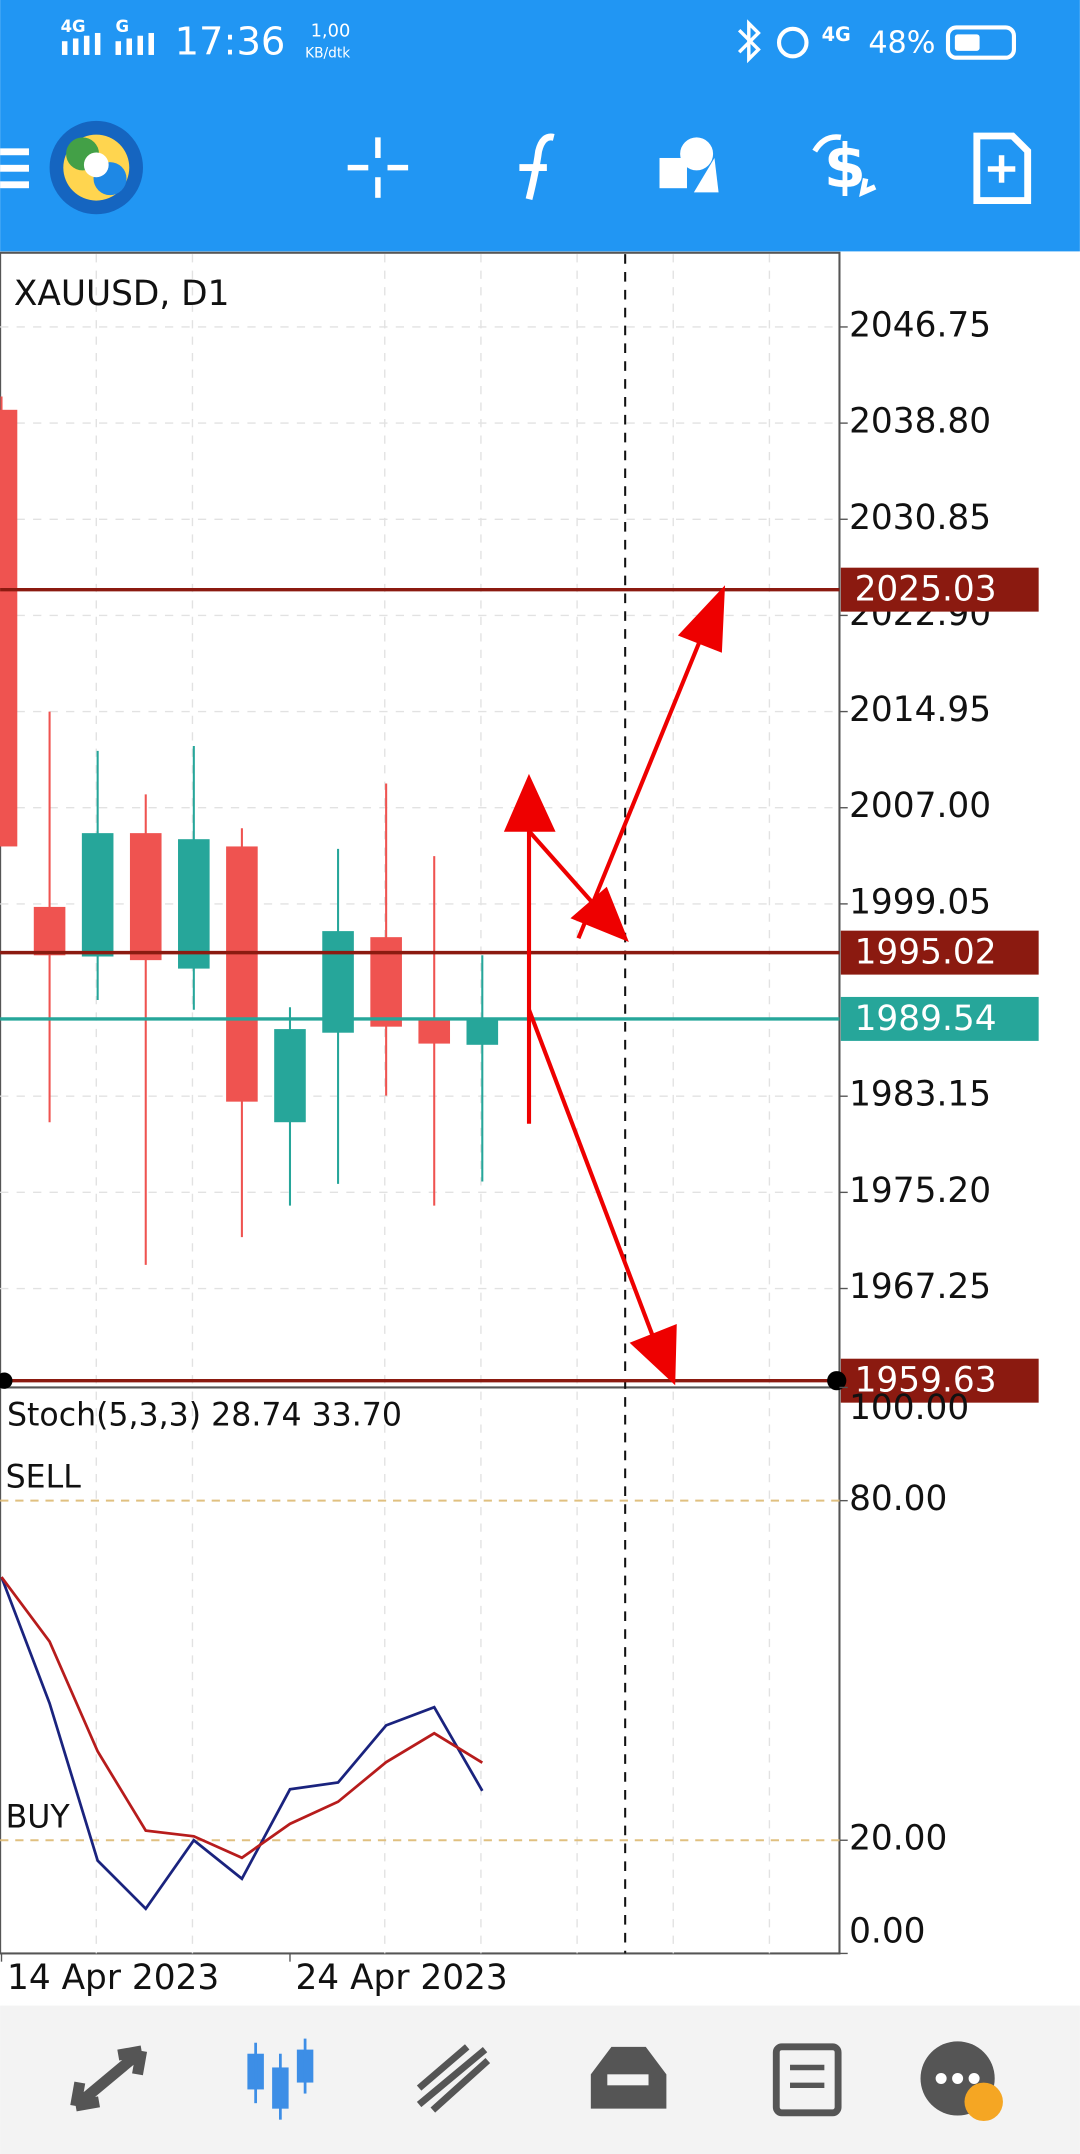 Image resolution: width=1080 pixels, height=2154 pixels. I want to click on crosshair-button, so click(378, 167).